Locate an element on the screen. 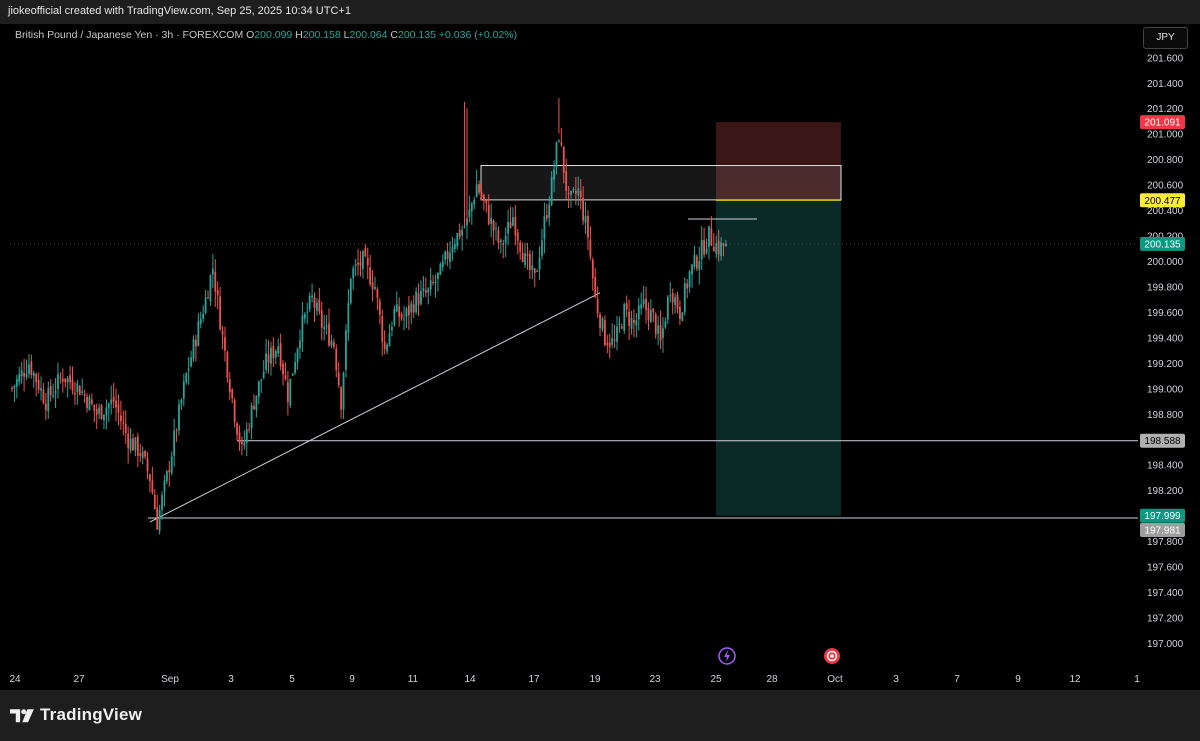 This screenshot has height=741, width=1200. y-axis-tick: 197.800 is located at coordinates (1165, 542).